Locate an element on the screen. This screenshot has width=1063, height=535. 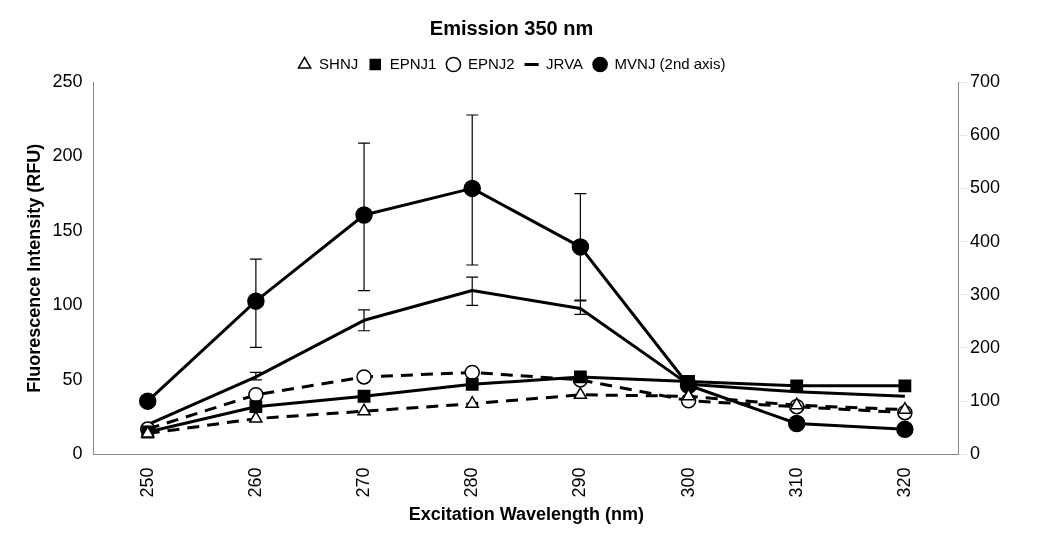
y2-tick-label: 700 is located at coordinates (985, 80).